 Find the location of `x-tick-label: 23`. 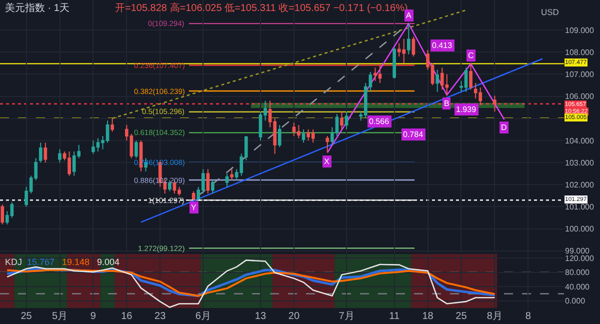

x-tick-label: 23 is located at coordinates (160, 316).